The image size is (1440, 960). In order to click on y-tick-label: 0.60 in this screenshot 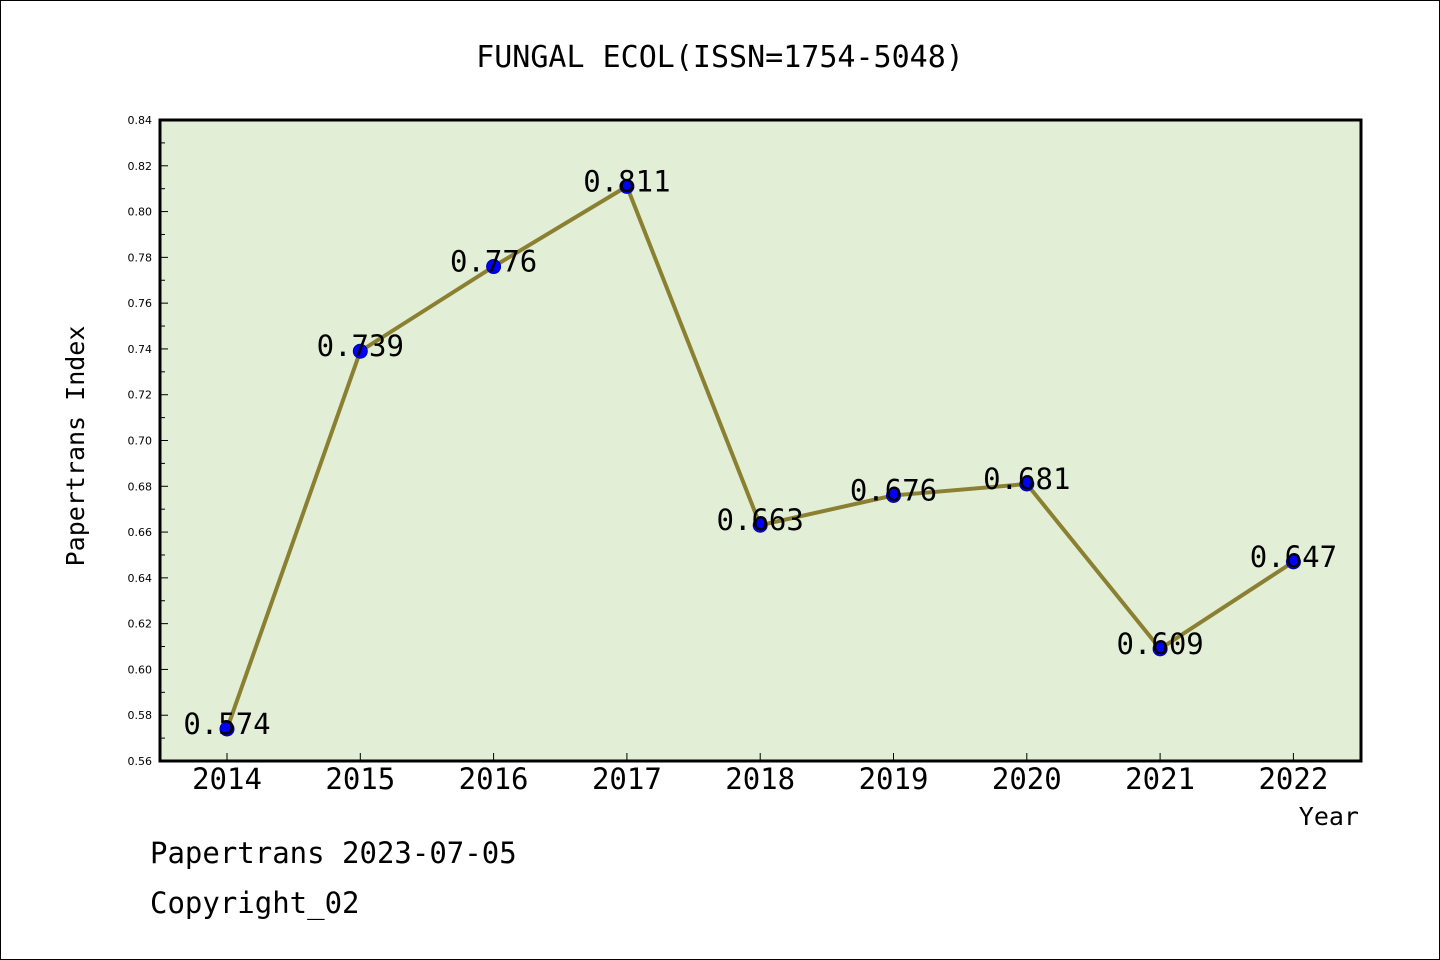, I will do `click(140, 669)`.